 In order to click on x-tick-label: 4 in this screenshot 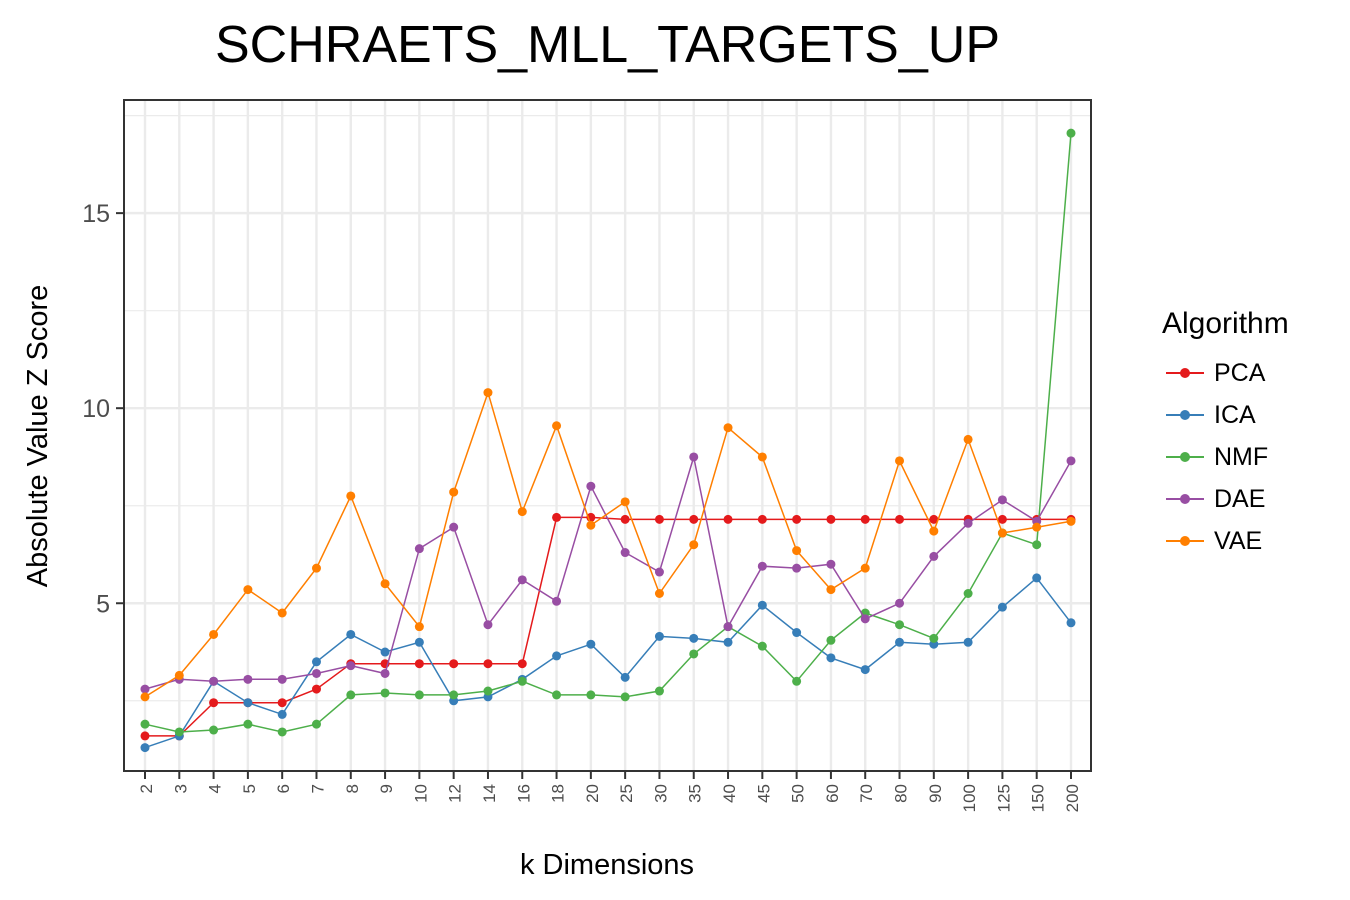, I will do `click(215, 788)`.